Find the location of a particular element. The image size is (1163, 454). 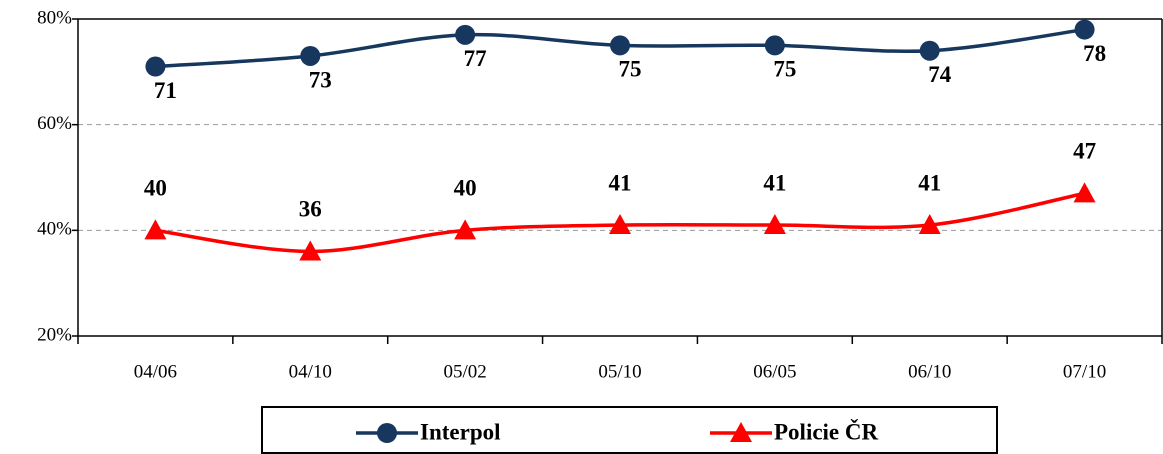

data-label: 77 is located at coordinates (475, 58).